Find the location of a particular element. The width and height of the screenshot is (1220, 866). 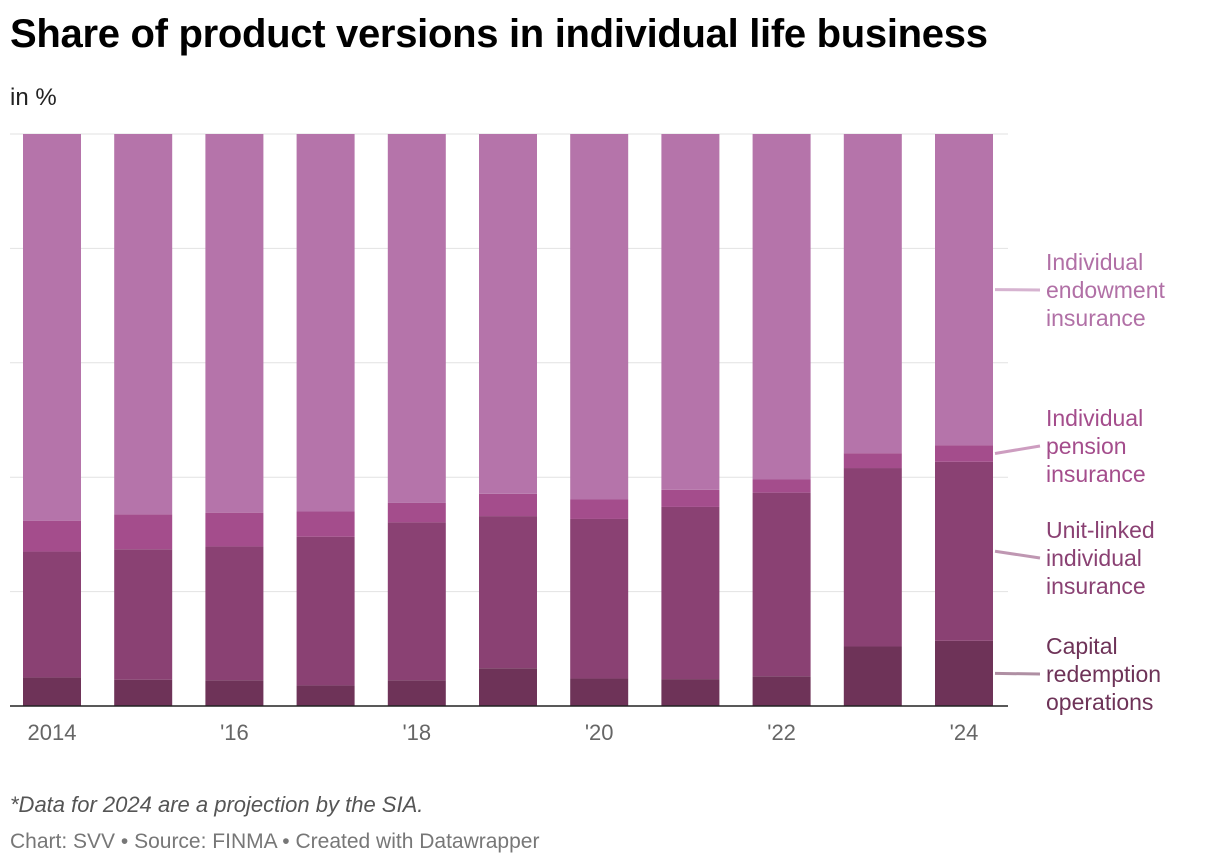

bar-segment-individual-endowment-insurance-2020 is located at coordinates (599, 317).